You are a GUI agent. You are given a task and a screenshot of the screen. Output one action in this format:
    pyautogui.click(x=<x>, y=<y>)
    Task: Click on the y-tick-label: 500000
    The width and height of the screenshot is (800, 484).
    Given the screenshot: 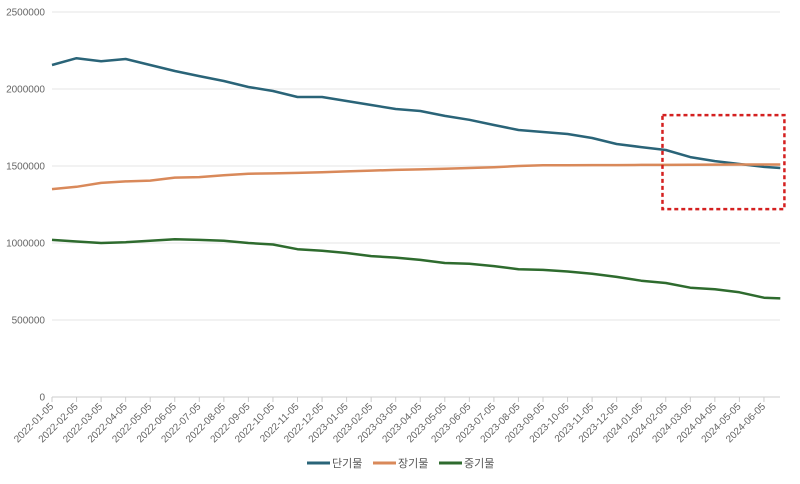 What is the action you would take?
    pyautogui.click(x=29, y=321)
    